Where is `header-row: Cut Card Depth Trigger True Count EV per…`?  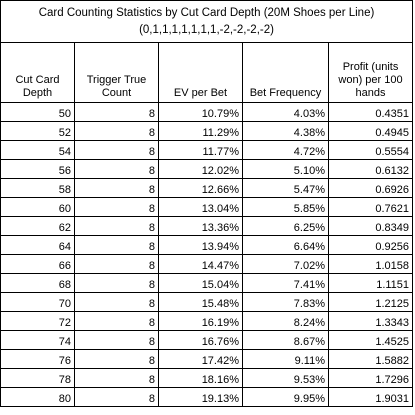 header-row: Cut Card Depth Trigger True Count EV per… is located at coordinates (207, 72).